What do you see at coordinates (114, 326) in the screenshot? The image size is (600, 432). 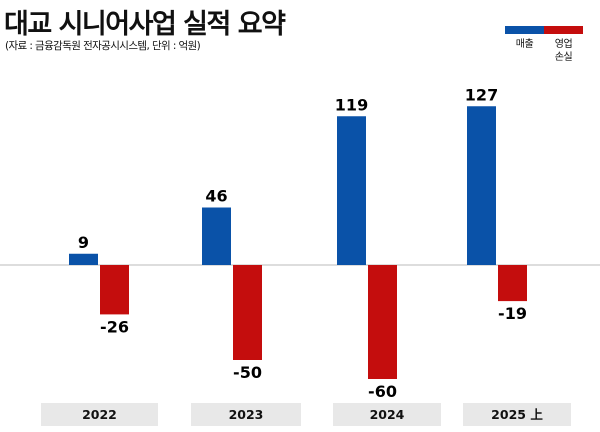 I see `loss-value-label-0: -26` at bounding box center [114, 326].